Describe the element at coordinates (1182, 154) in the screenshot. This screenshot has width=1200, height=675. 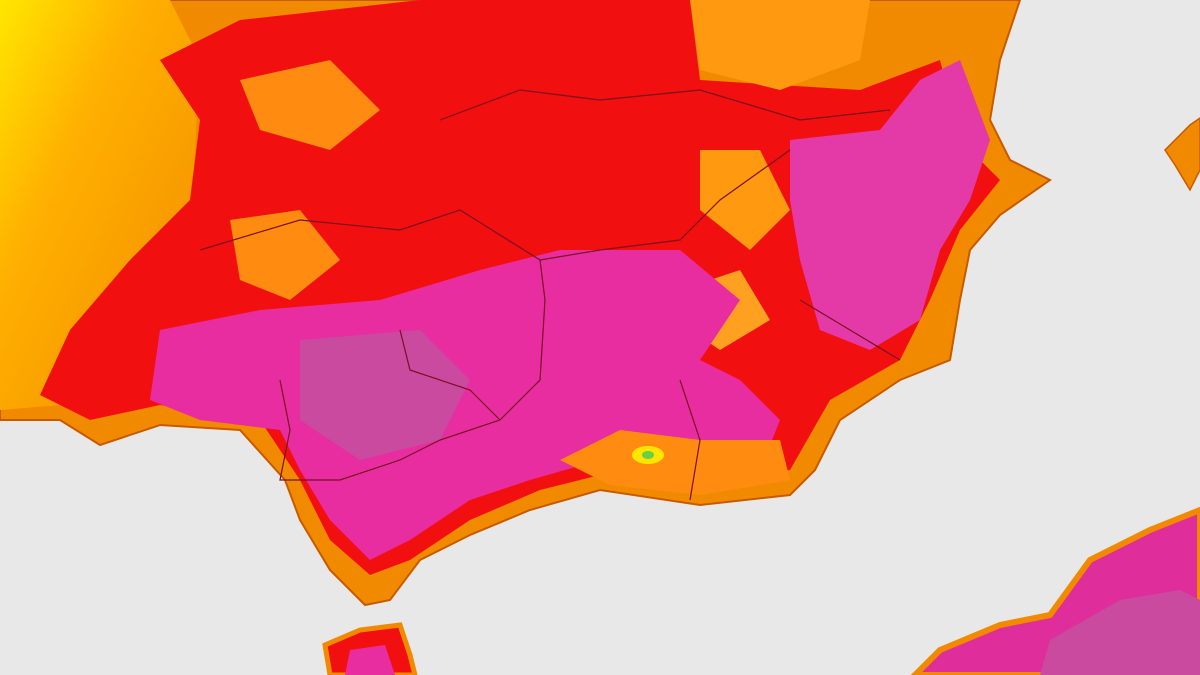
I see `island` at that location.